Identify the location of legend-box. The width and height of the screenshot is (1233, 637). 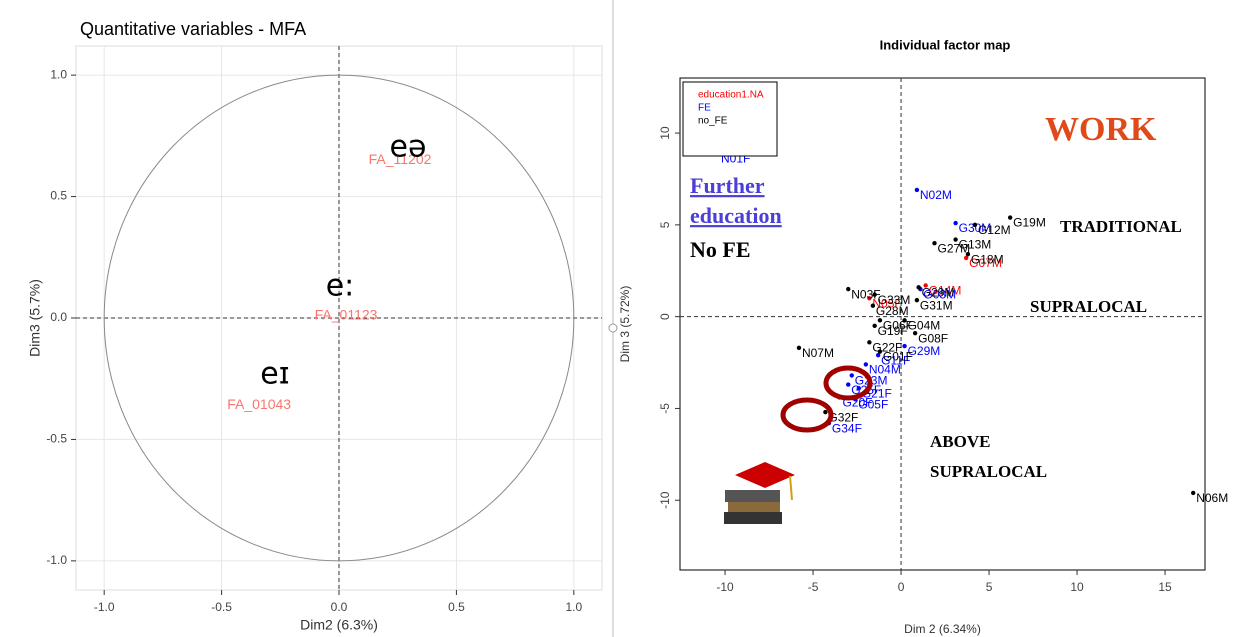
(730, 119).